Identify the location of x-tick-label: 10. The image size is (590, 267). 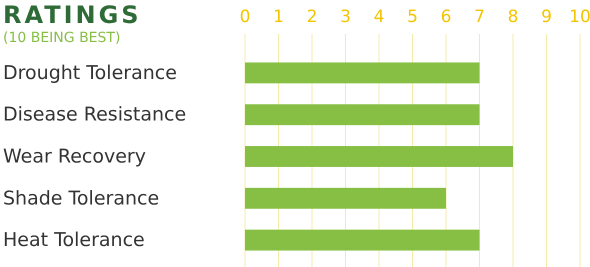
(579, 17).